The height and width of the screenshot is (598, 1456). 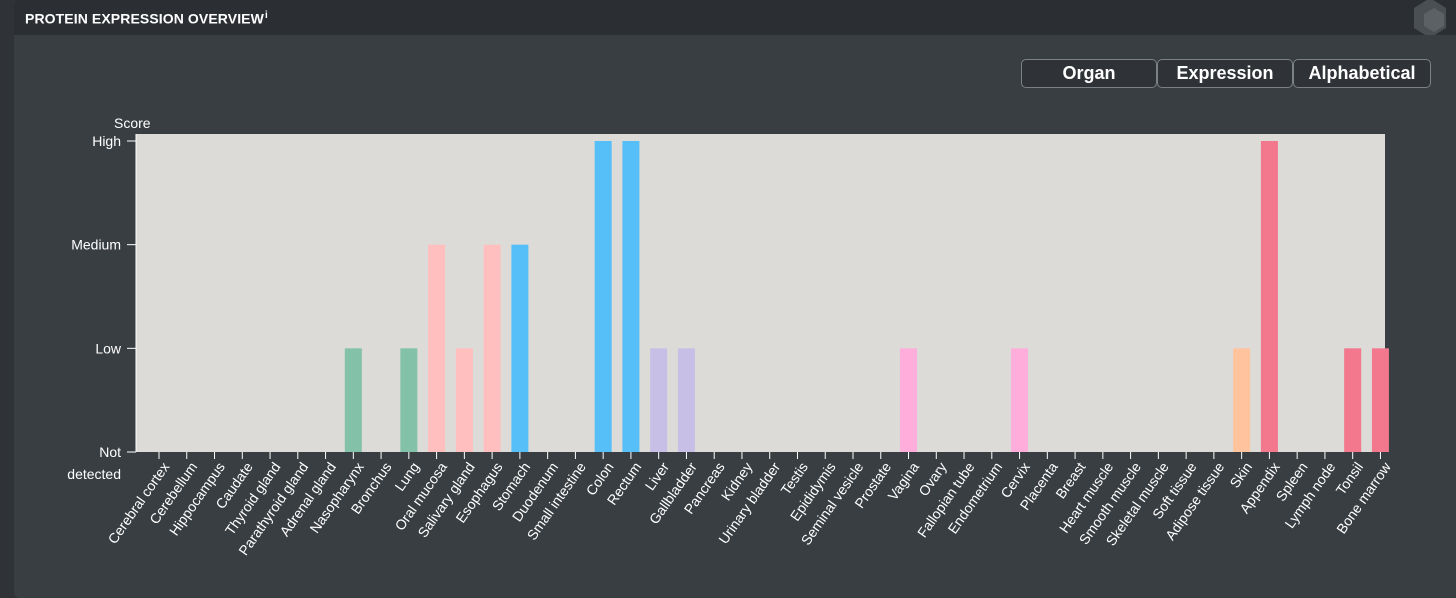 What do you see at coordinates (631, 296) in the screenshot?
I see `bar-rectum` at bounding box center [631, 296].